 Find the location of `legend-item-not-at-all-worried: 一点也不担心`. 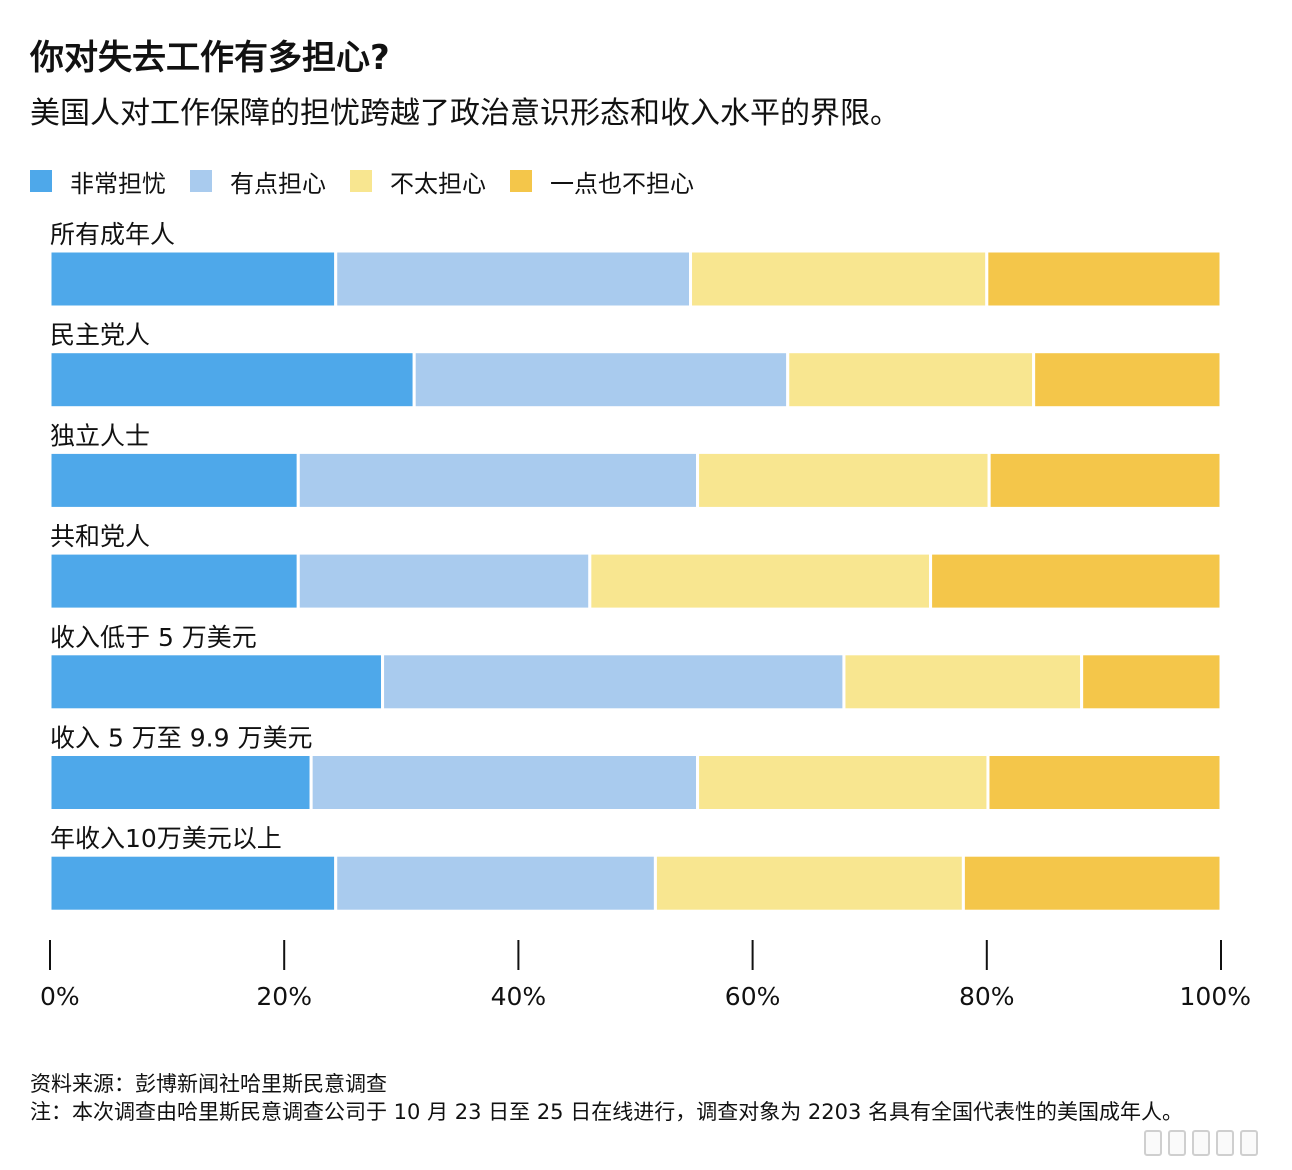

legend-item-not-at-all-worried: 一点也不担心 is located at coordinates (602, 181).